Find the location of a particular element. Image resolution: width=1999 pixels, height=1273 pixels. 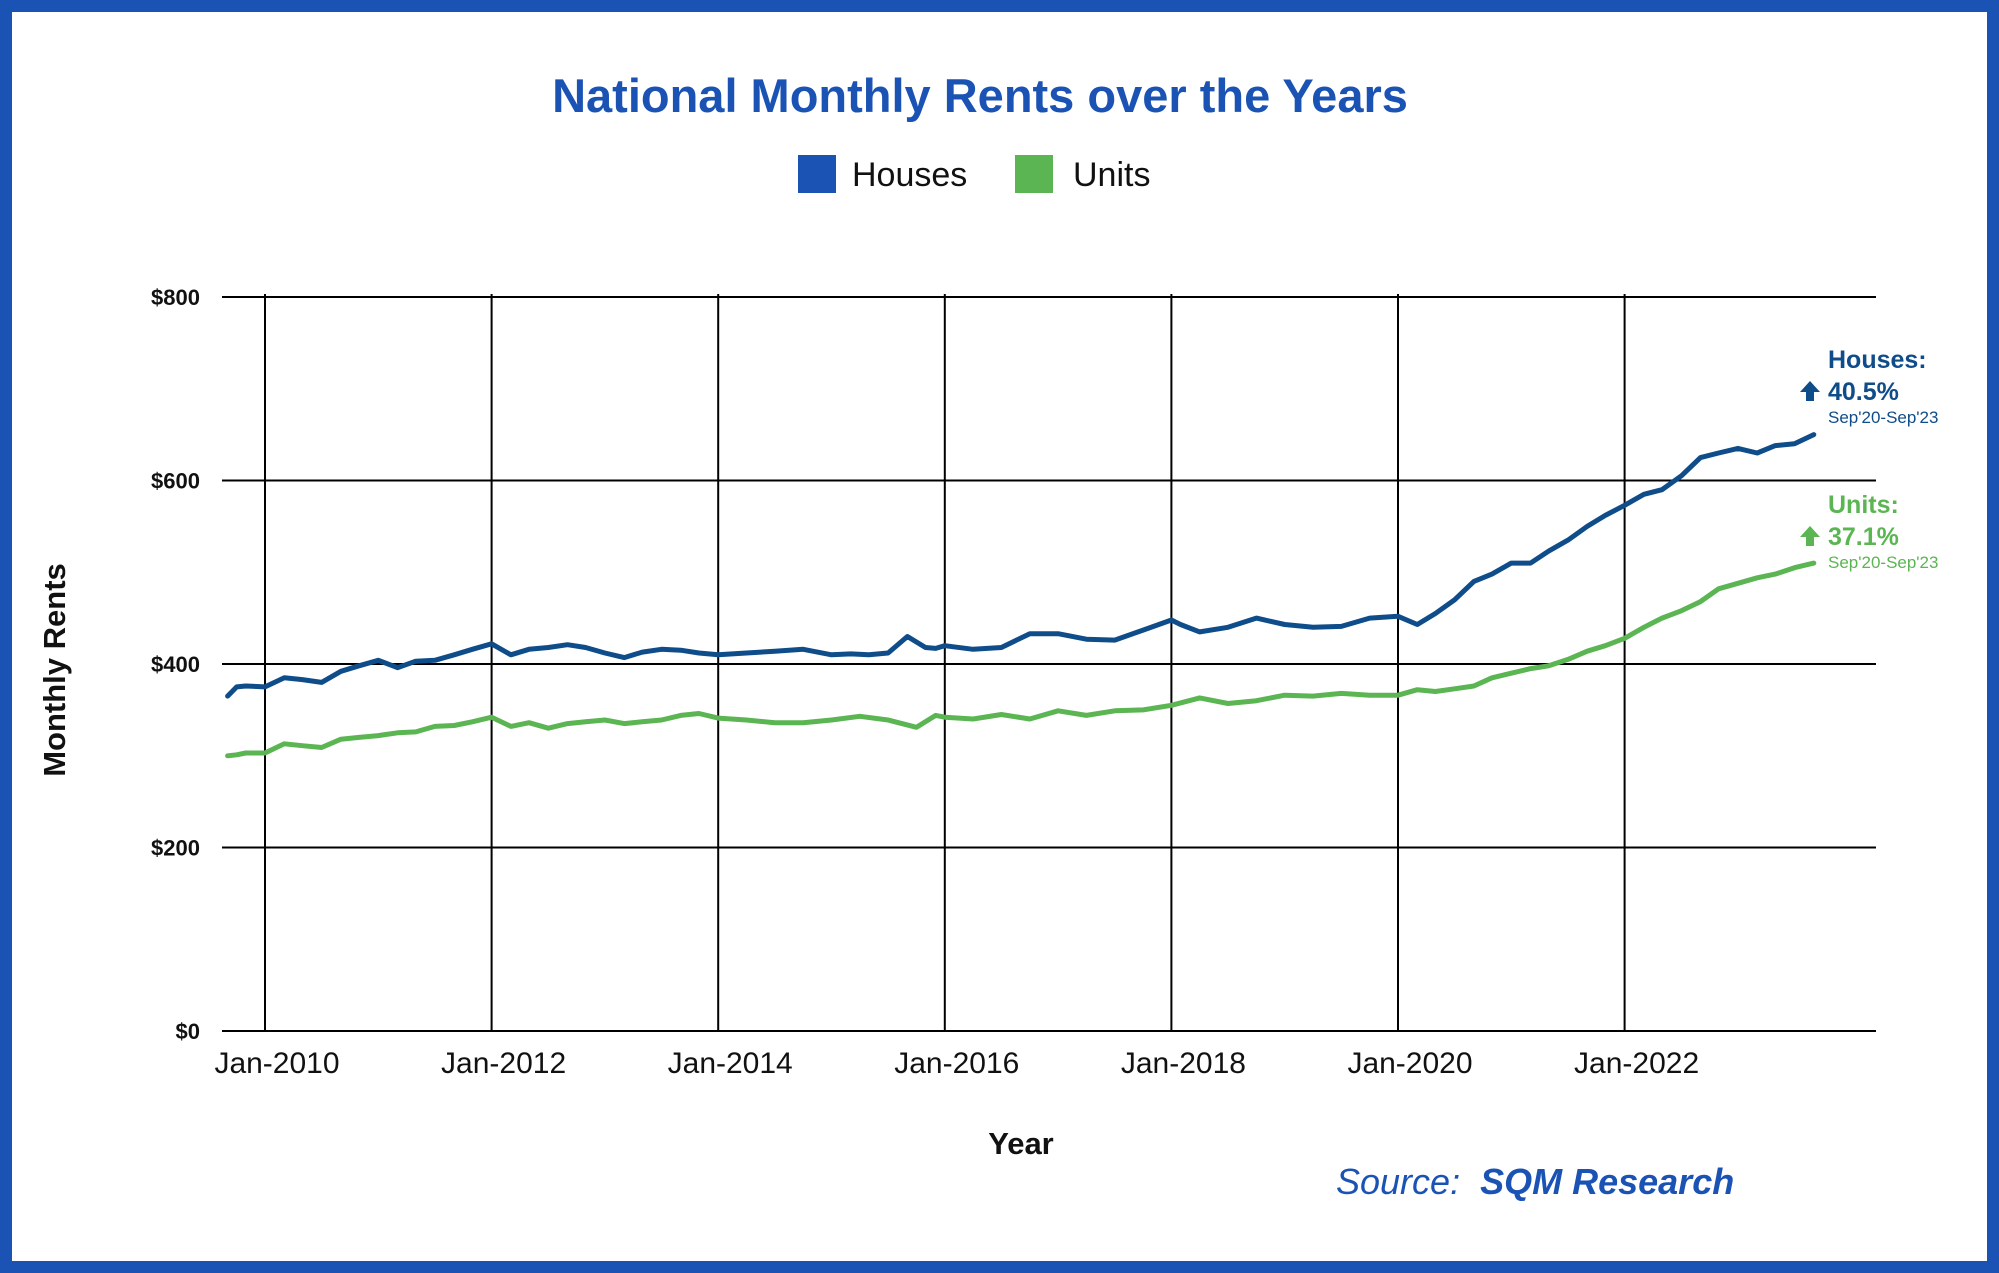

annotation-houses: Houses: 40.5% Sep'20-Sep'23 is located at coordinates (1869, 386).